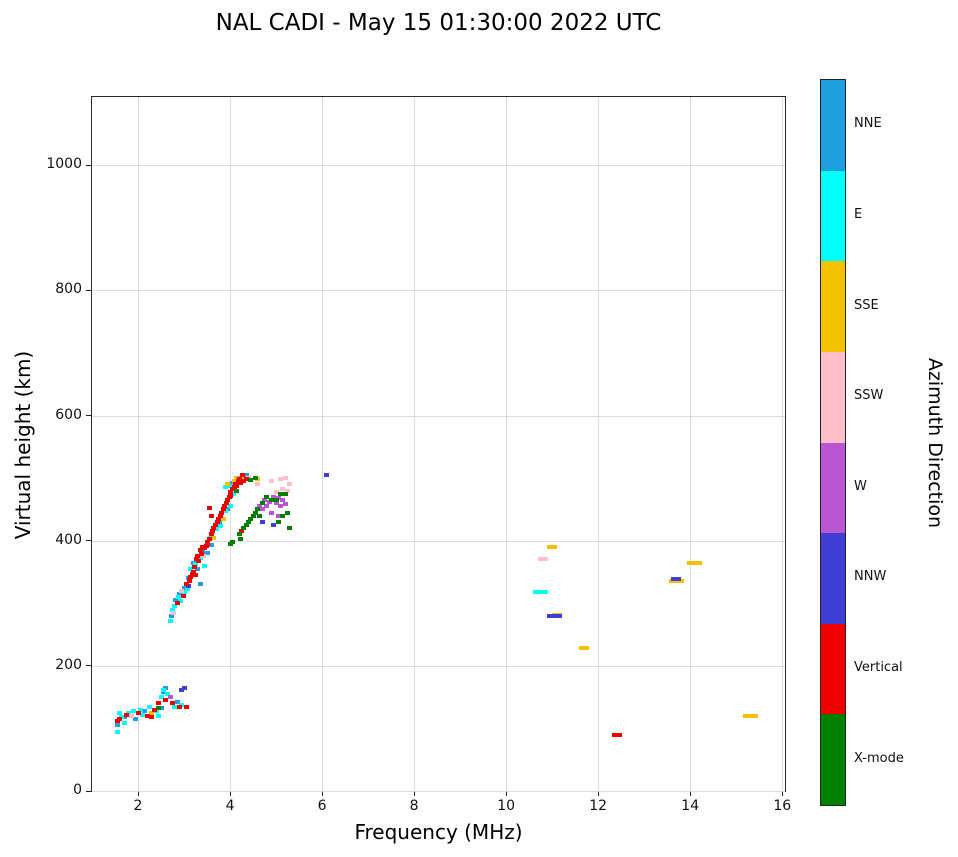 Image resolution: width=958 pixels, height=857 pixels. What do you see at coordinates (878, 668) in the screenshot?
I see `colorbar-segment-label: Vertical` at bounding box center [878, 668].